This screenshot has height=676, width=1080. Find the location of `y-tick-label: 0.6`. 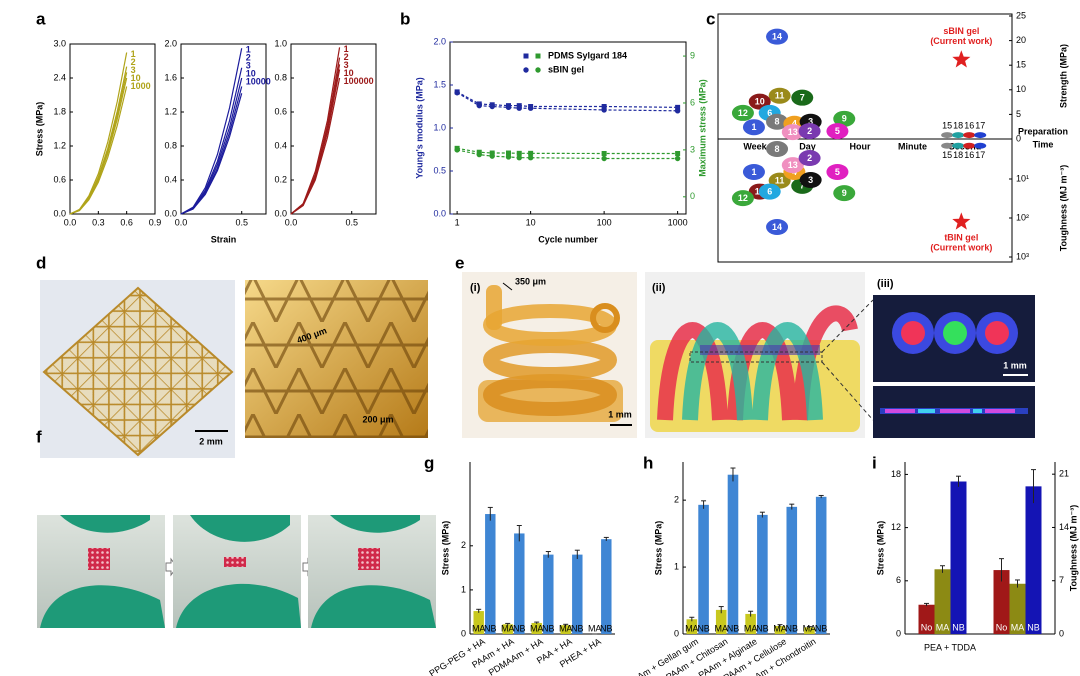

y-tick-label: 0.6 is located at coordinates (59, 179).